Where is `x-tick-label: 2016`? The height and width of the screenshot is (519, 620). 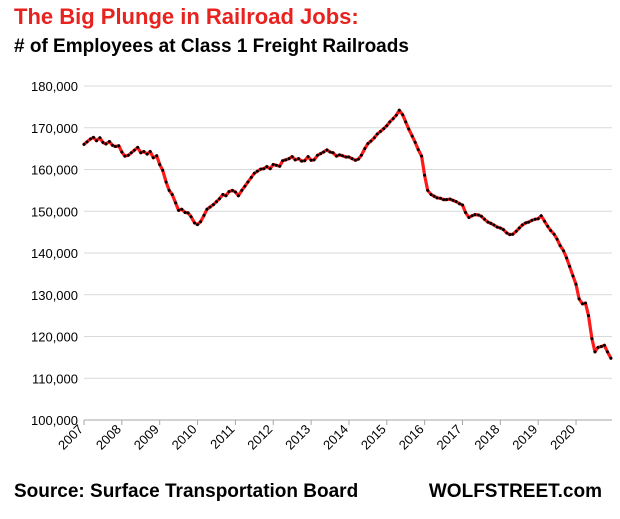
x-tick-label: 2016 is located at coordinates (411, 437).